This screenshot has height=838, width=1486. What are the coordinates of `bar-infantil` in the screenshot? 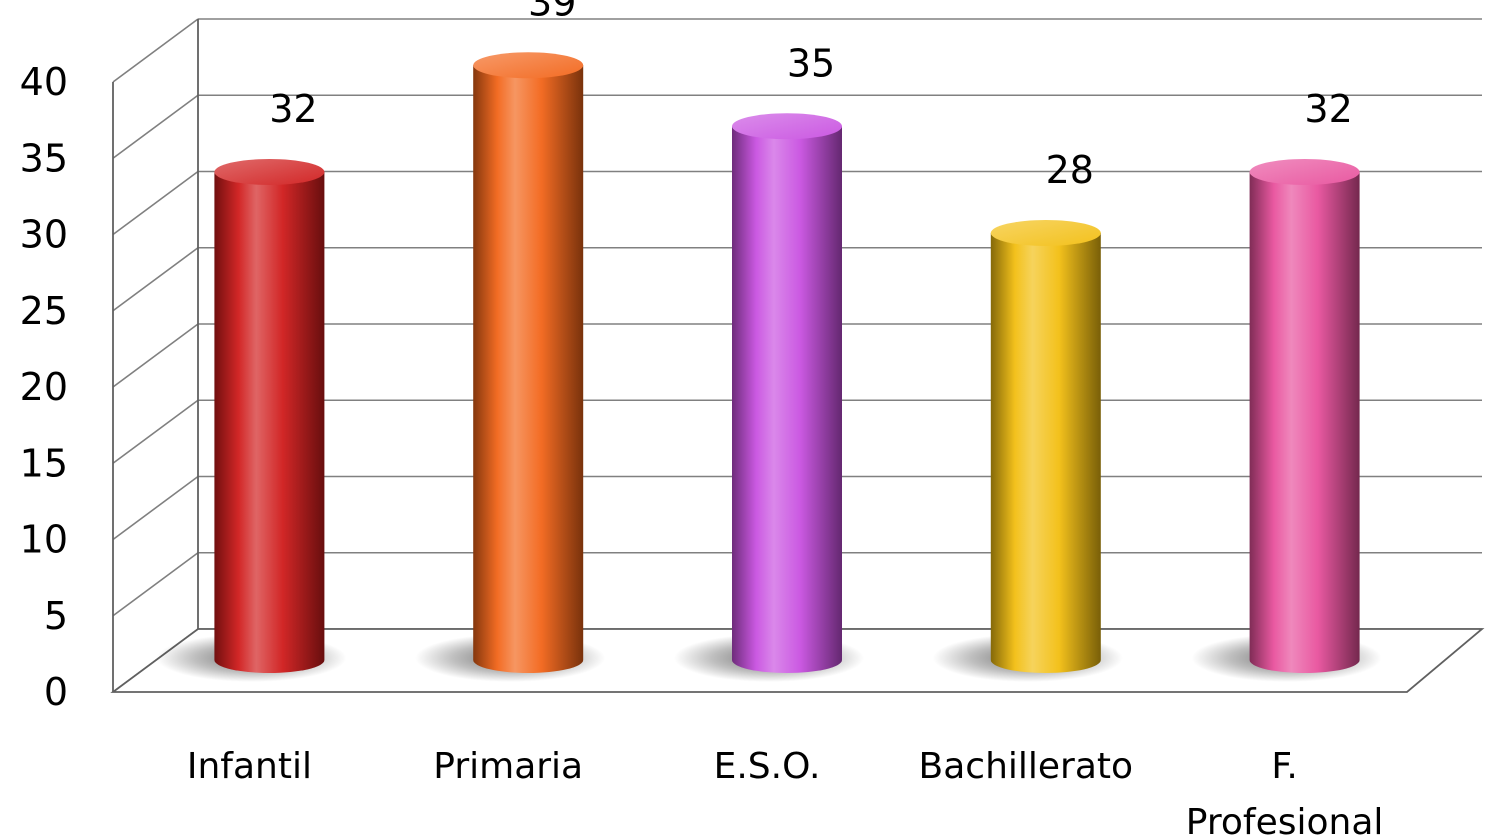 It's located at (251, 420).